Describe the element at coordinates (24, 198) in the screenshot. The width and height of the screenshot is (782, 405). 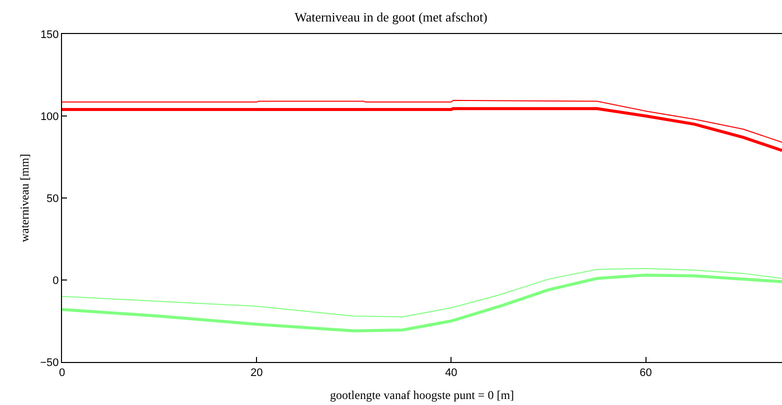
I see `y-axis-title: waterniveau [mm]` at that location.